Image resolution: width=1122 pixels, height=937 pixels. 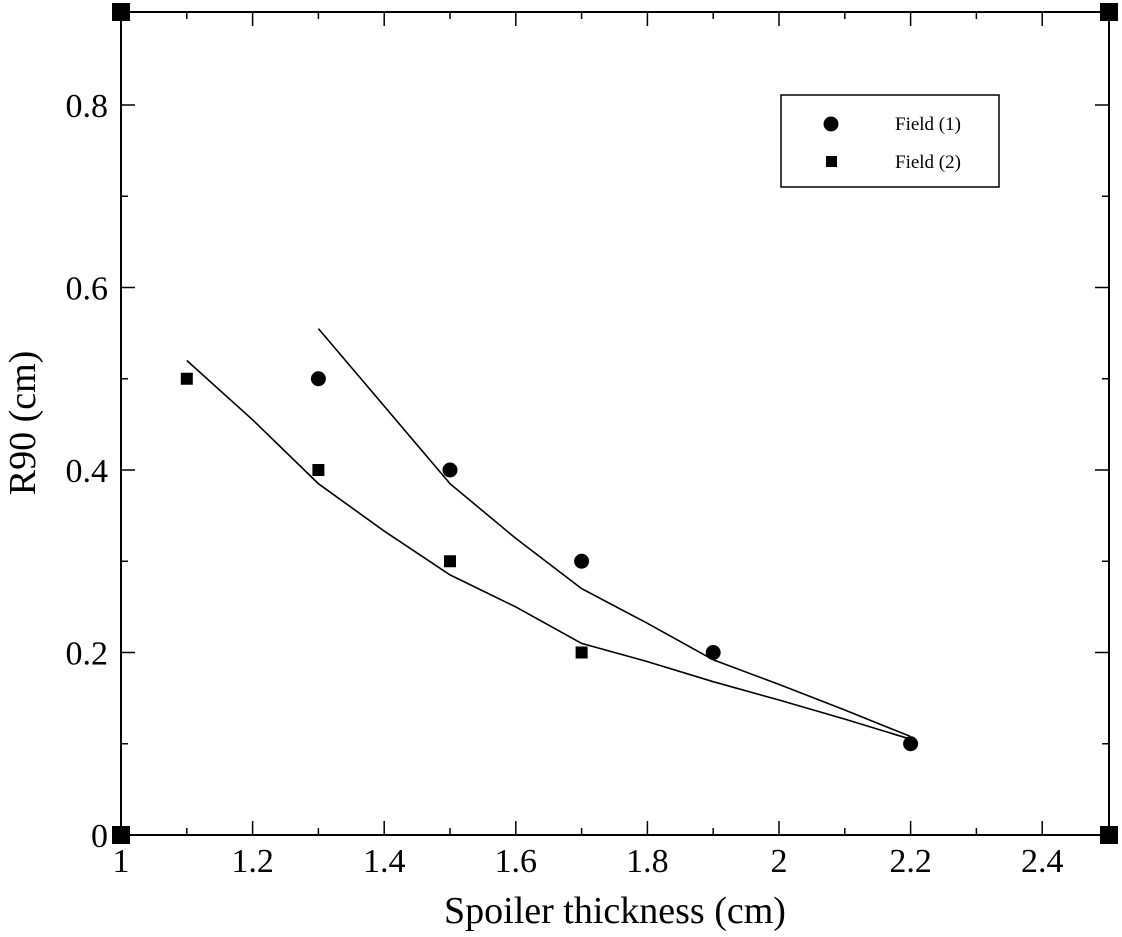 I want to click on x-tick-label: 2, so click(x=779, y=861).